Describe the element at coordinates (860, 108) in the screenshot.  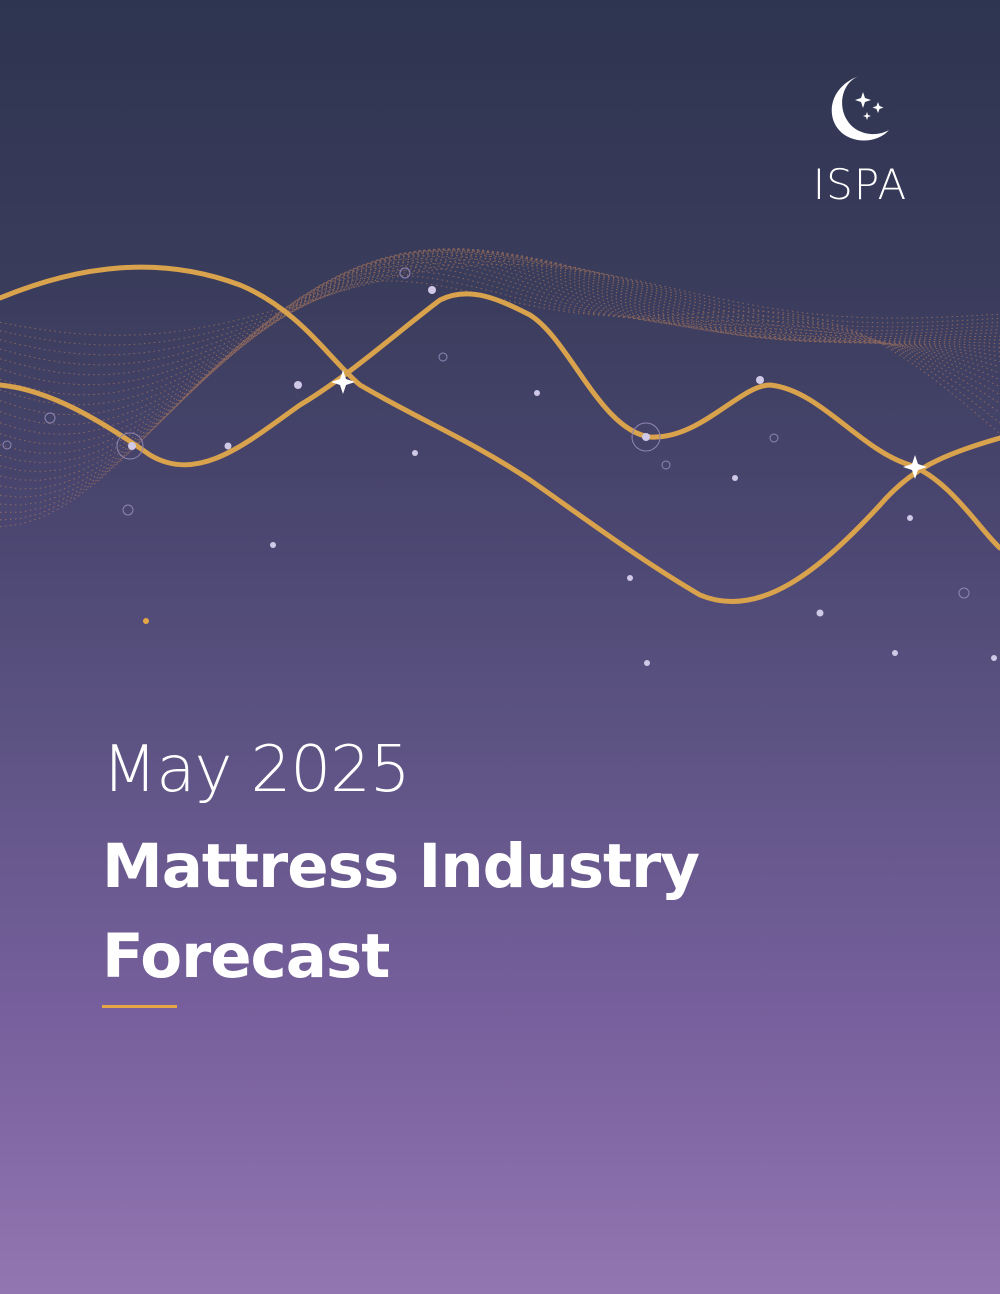
I see `crescent-moon-stars-icon` at that location.